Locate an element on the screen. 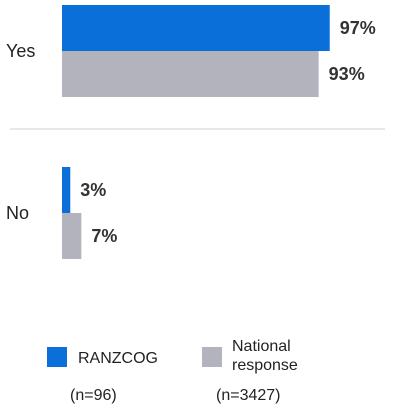 Image resolution: width=395 pixels, height=409 pixels. category-label-no: No is located at coordinates (17, 213).